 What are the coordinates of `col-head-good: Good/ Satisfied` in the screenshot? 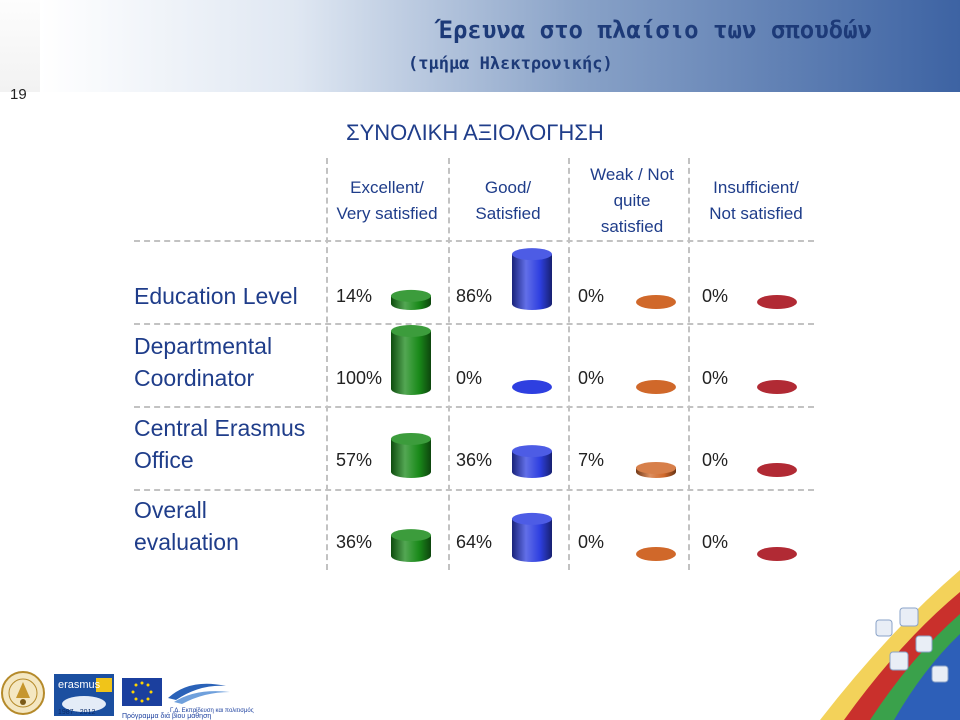 It's located at (508, 201).